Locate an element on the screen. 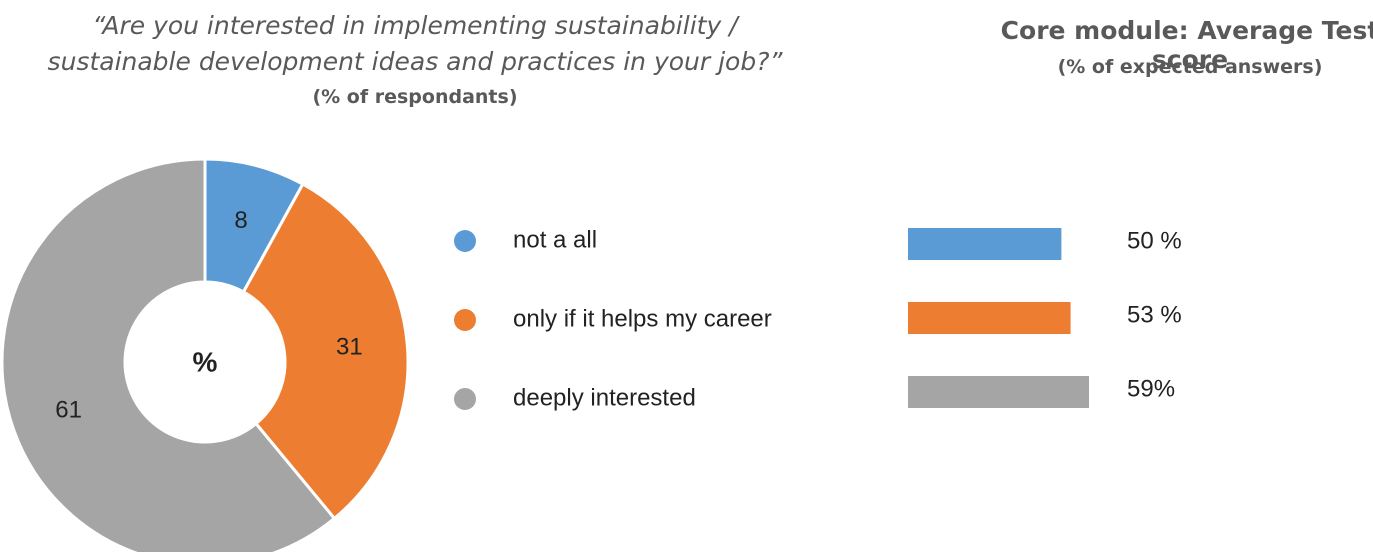 This screenshot has height=552, width=1373. bar-subtitle: (% of expected answers) is located at coordinates (1190, 67).